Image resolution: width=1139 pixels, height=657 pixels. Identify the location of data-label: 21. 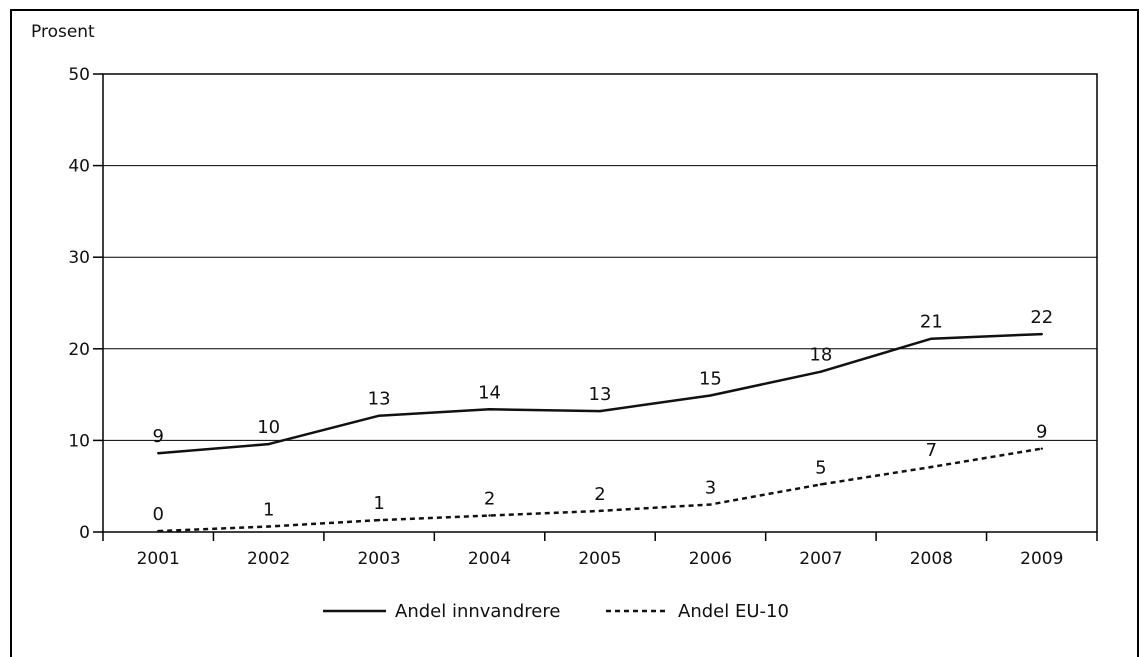
(931, 322).